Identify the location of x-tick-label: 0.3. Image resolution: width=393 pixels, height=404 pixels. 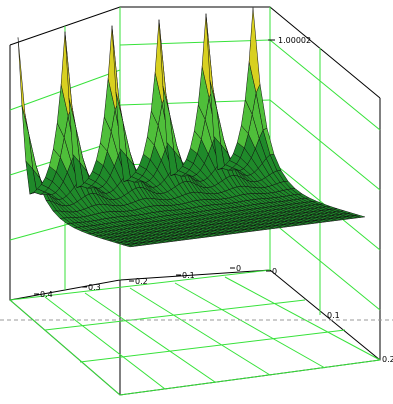
(94, 287).